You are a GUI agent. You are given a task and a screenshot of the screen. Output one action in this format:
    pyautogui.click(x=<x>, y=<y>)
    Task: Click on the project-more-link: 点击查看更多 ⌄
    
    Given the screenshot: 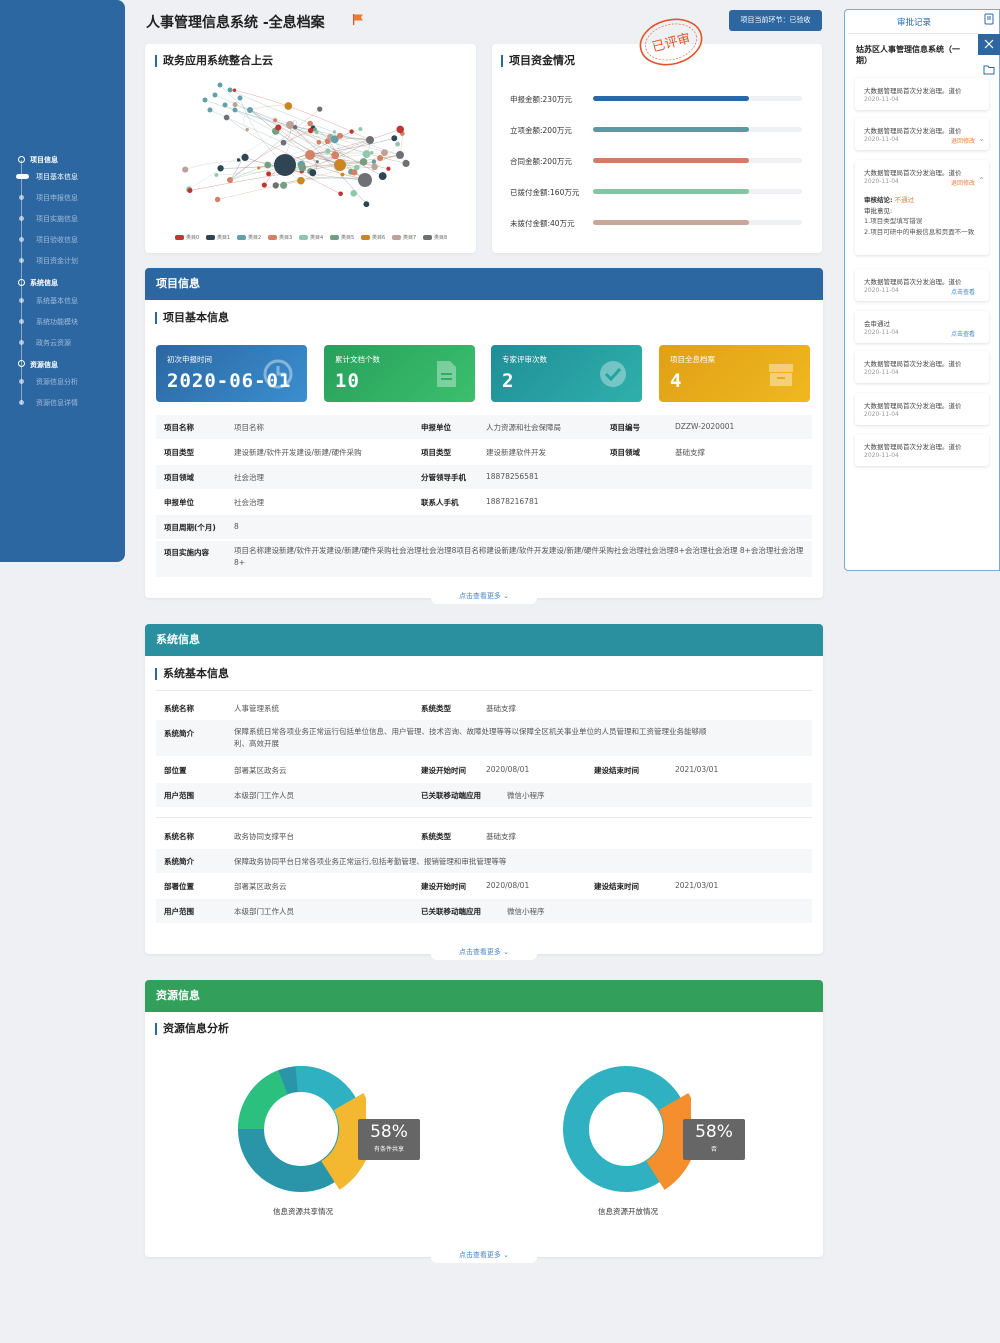 What is the action you would take?
    pyautogui.click(x=484, y=596)
    